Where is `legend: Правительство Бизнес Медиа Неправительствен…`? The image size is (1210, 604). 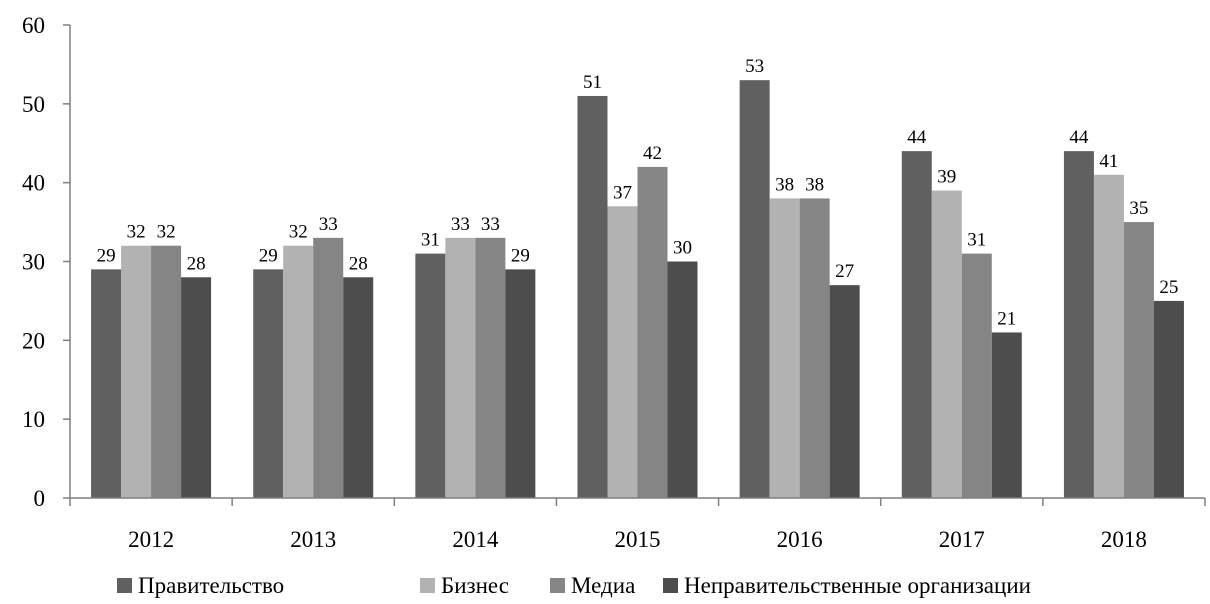
legend: Правительство Бизнес Медиа Неправительствен… is located at coordinates (574, 585).